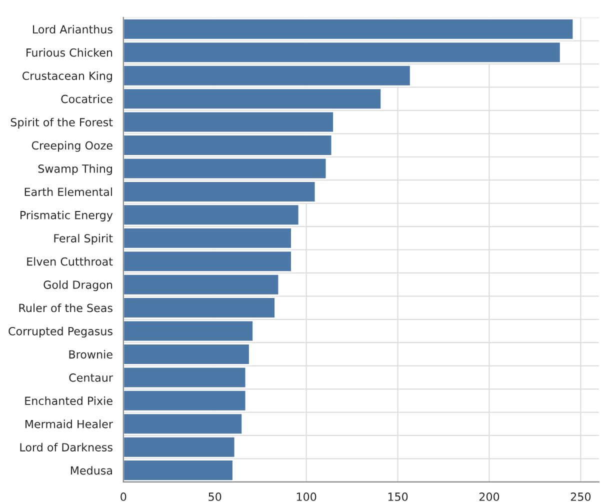 This screenshot has width=602, height=502. What do you see at coordinates (72, 146) in the screenshot?
I see `y-tick-label: Creeping Ooze` at bounding box center [72, 146].